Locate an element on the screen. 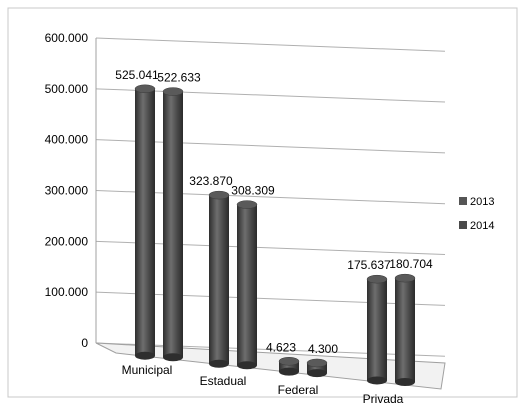 This screenshot has width=525, height=410. bar-privada-2014 is located at coordinates (405, 329).